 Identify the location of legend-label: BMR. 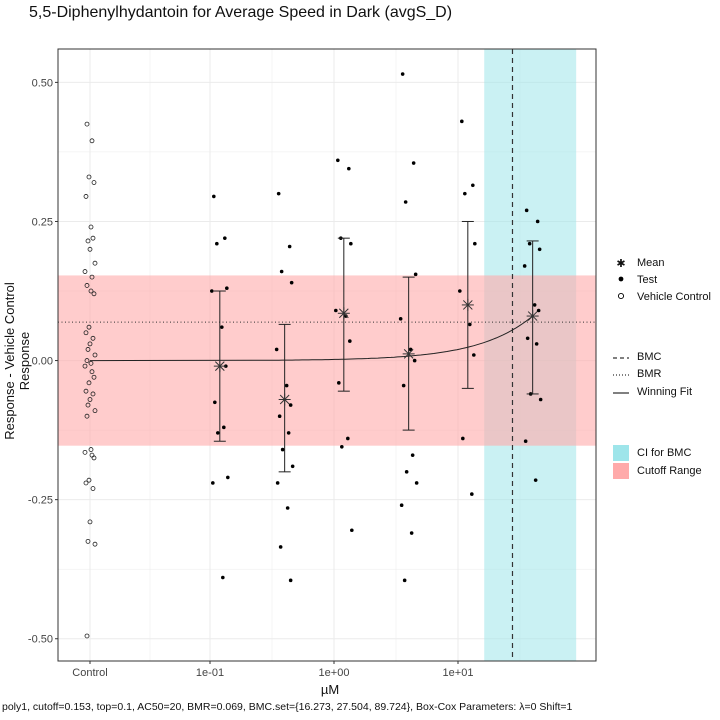
(649, 374).